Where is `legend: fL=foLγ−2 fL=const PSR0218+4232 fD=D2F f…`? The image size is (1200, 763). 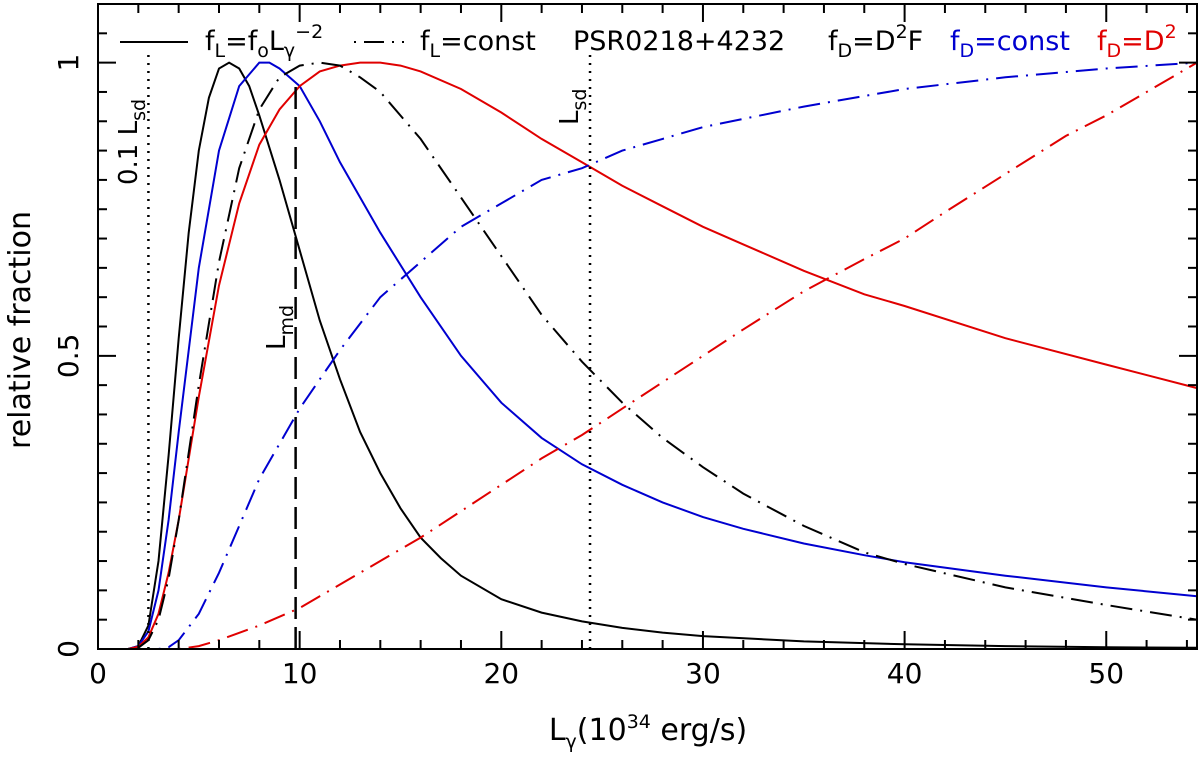
legend: fL=foLγ−2 fL=const PSR0218+4232 fD=D2F f… is located at coordinates (648, 41).